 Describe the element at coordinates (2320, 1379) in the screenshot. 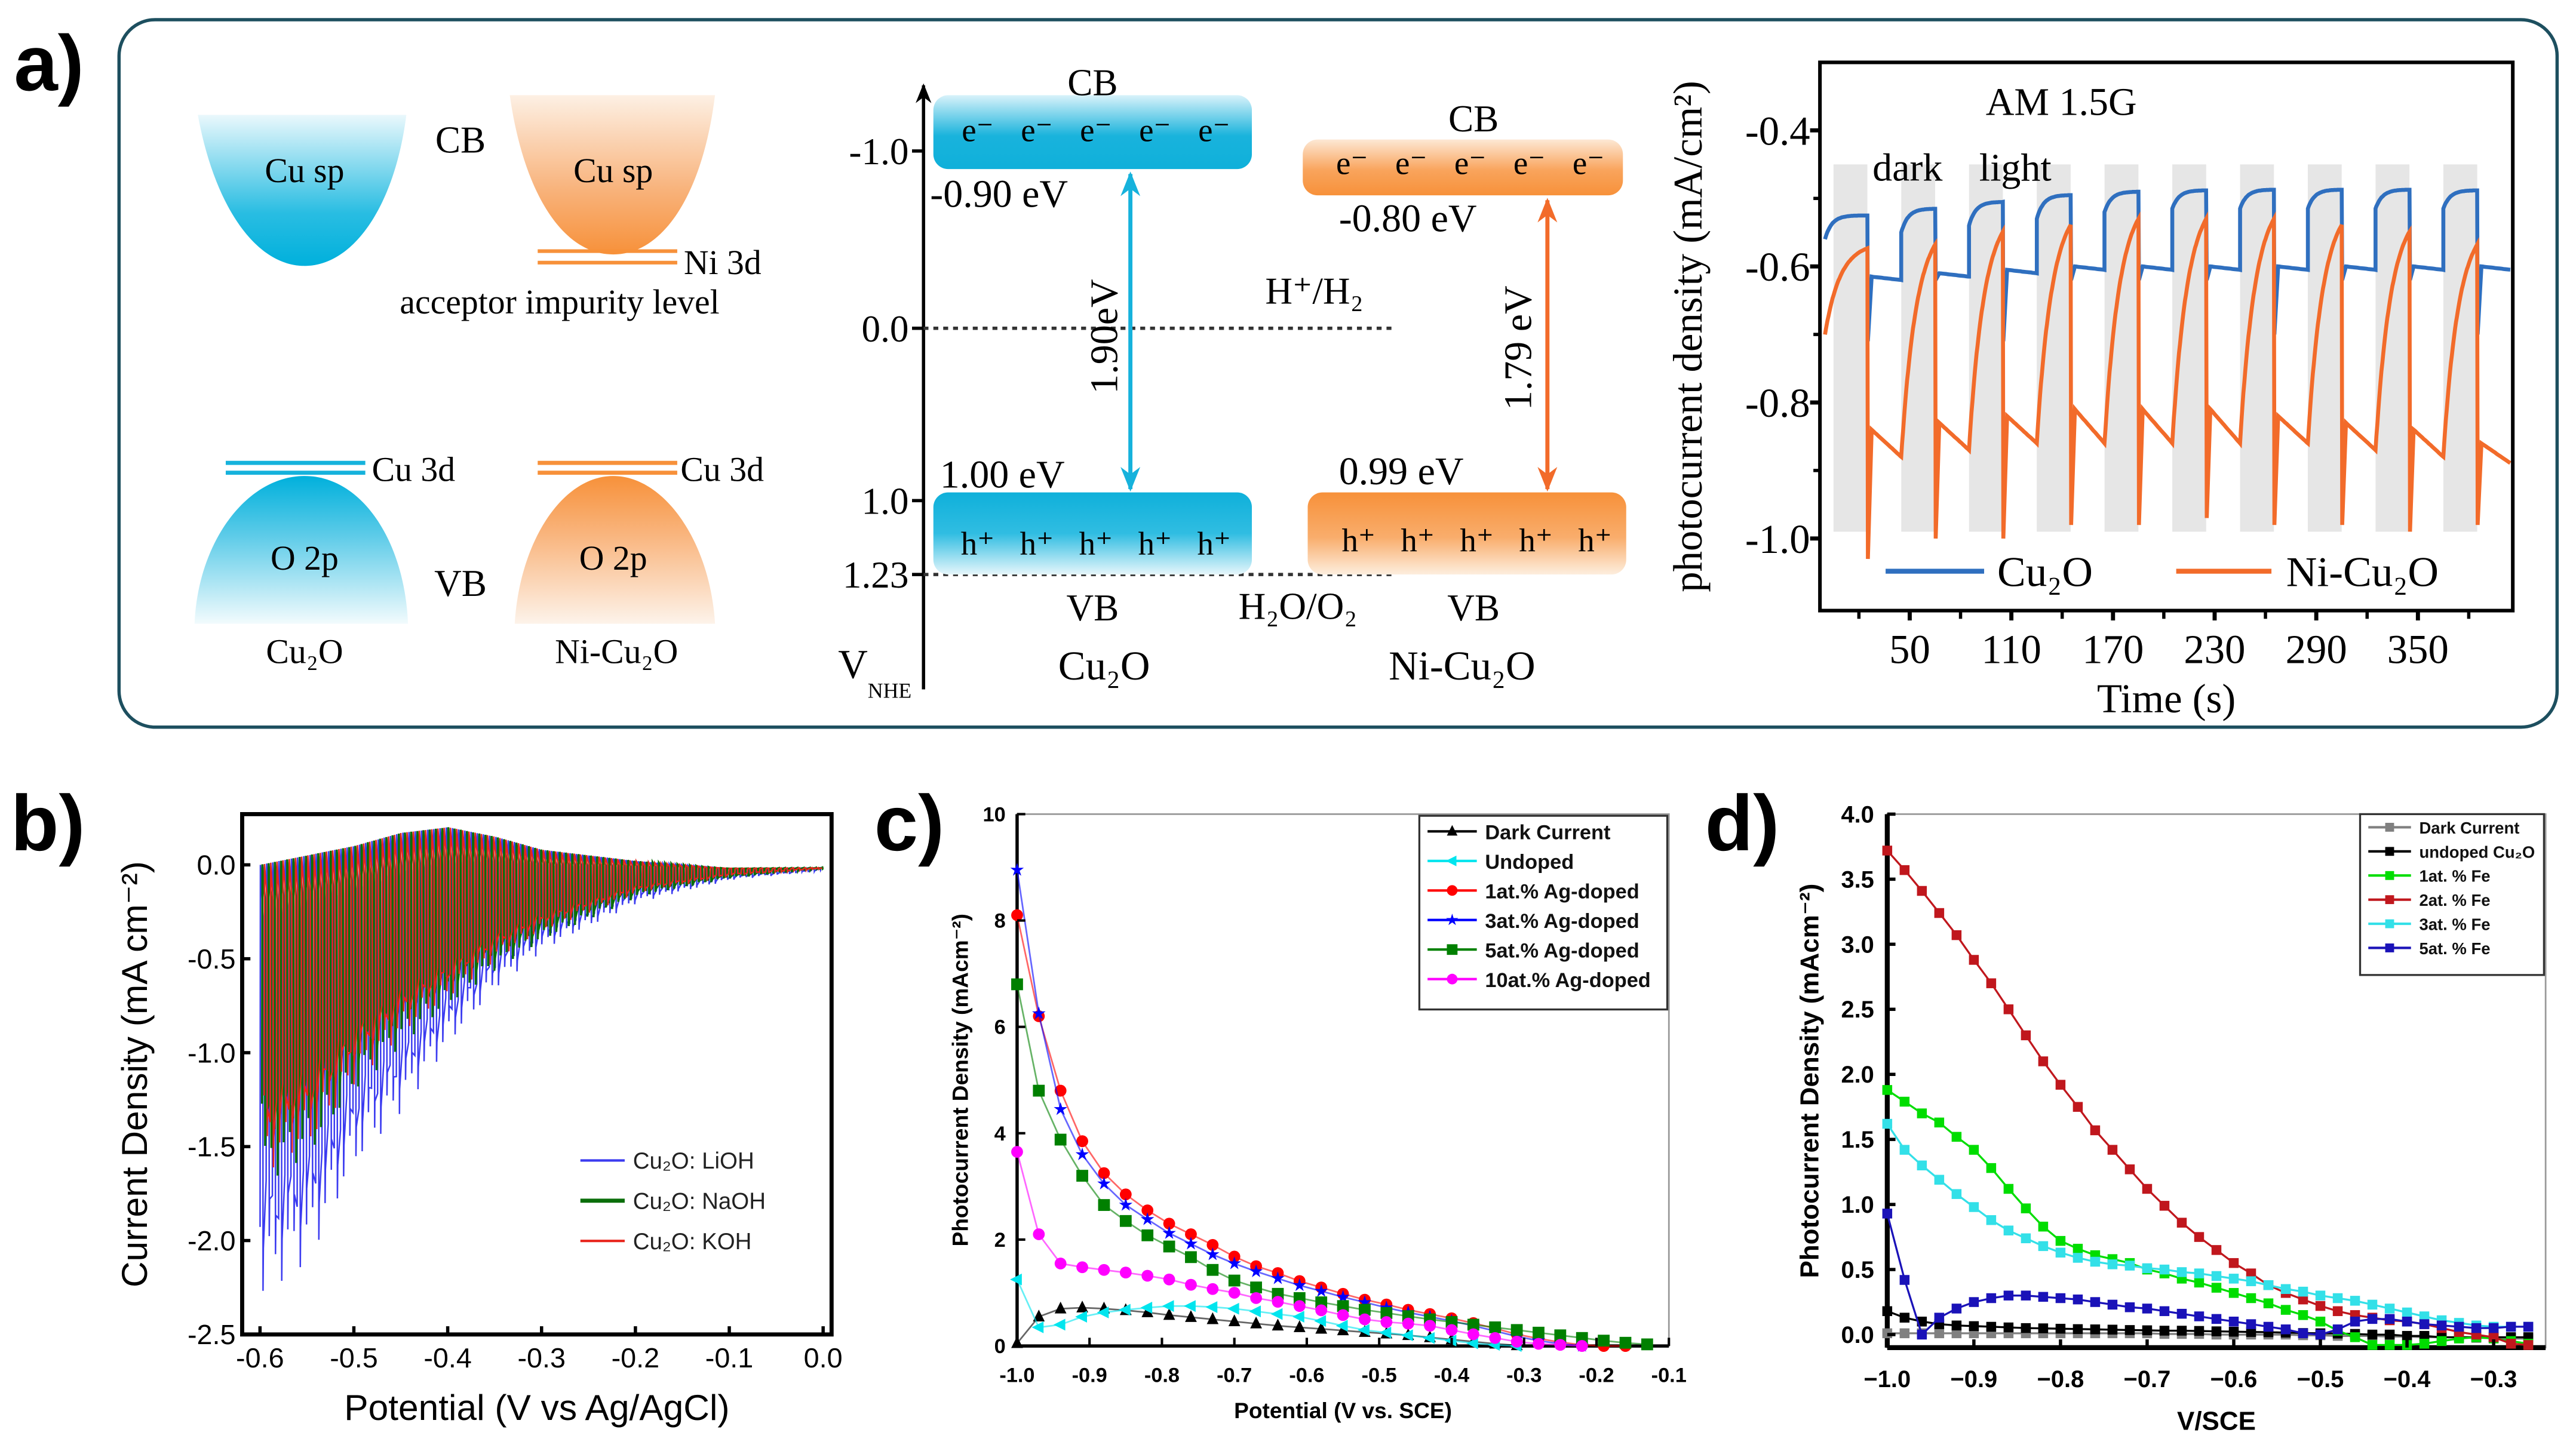

I see `x-tick-label: −0.5` at that location.